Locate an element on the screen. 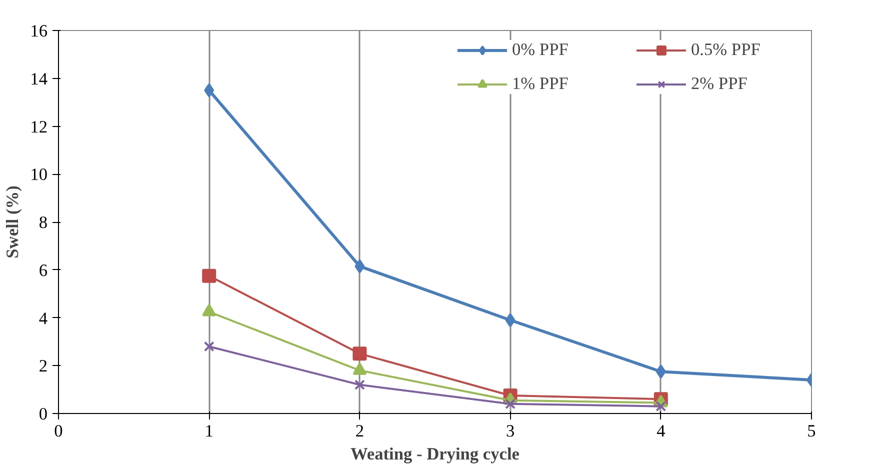 This screenshot has width=871, height=466. legend-label: 2% PPF is located at coordinates (719, 84).